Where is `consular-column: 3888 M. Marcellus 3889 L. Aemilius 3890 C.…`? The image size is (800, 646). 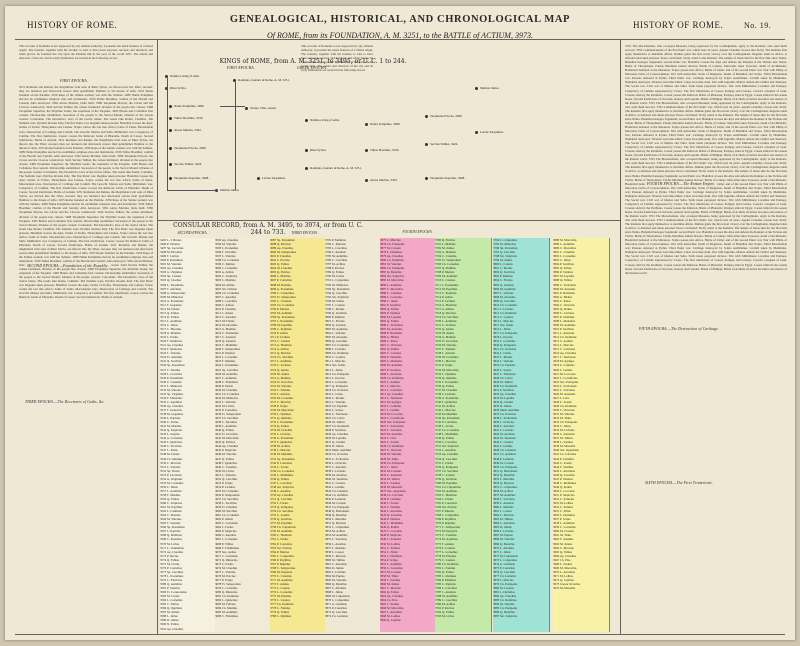 consular-column: 3888 M. Marcellus 3889 L. Aemilius 3890 C.… is located at coordinates (581, 435).